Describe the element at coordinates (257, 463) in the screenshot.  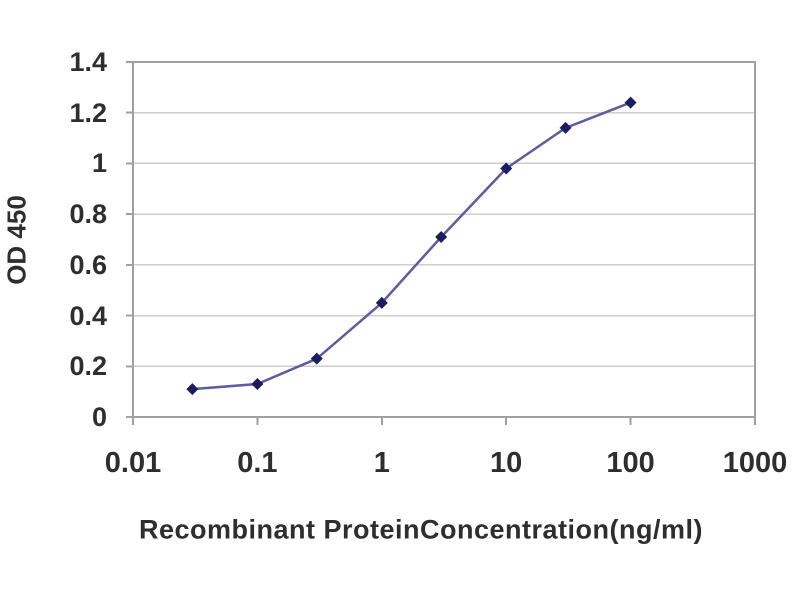
I see `x-axis-tick-label: 0.1` at that location.